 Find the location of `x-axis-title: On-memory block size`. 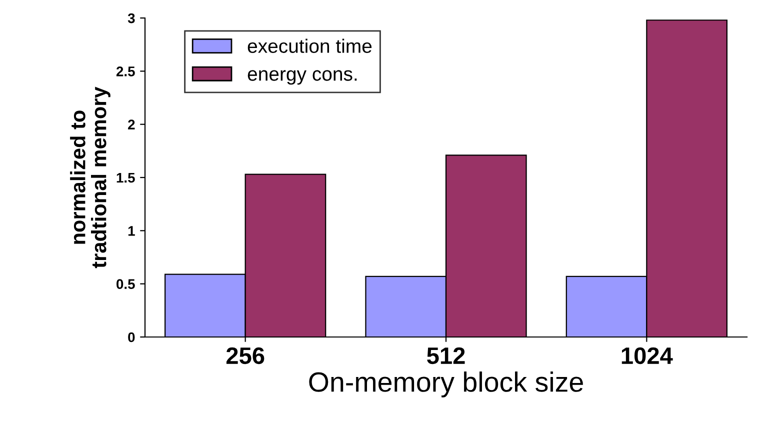

x-axis-title: On-memory block size is located at coordinates (446, 385).